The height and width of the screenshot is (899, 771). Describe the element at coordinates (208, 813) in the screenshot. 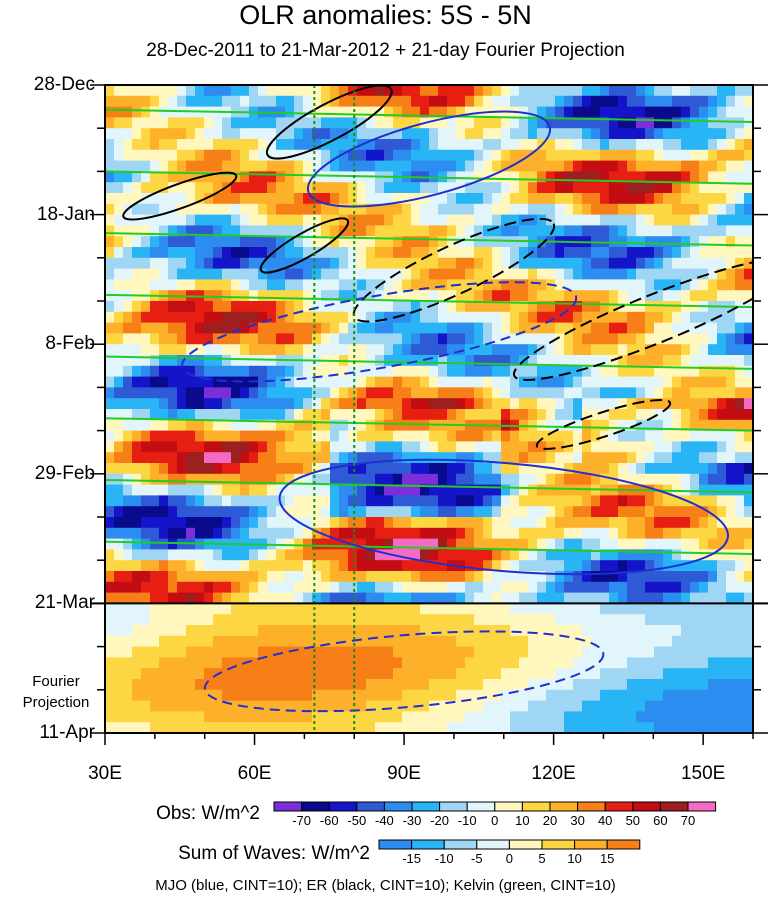

I see `obs-legend-title: Obs: W/m^2` at that location.